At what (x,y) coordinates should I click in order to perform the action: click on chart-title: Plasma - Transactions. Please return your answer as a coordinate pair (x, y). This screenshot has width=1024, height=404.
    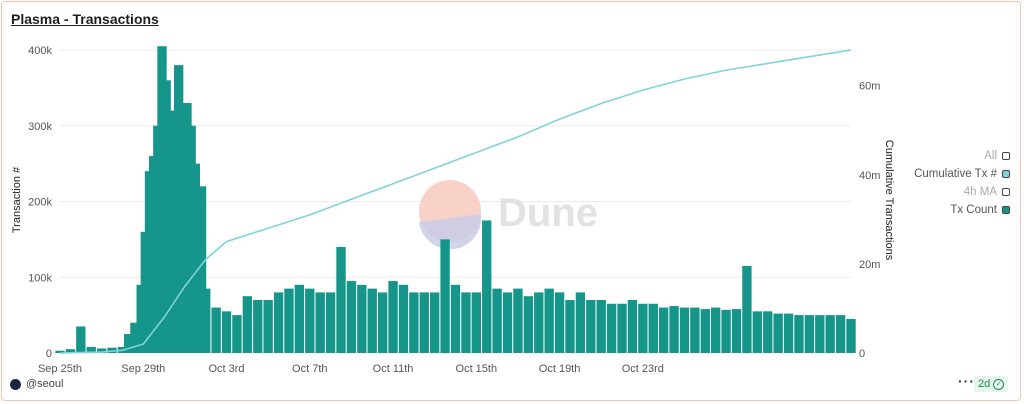
    Looking at the image, I should click on (85, 19).